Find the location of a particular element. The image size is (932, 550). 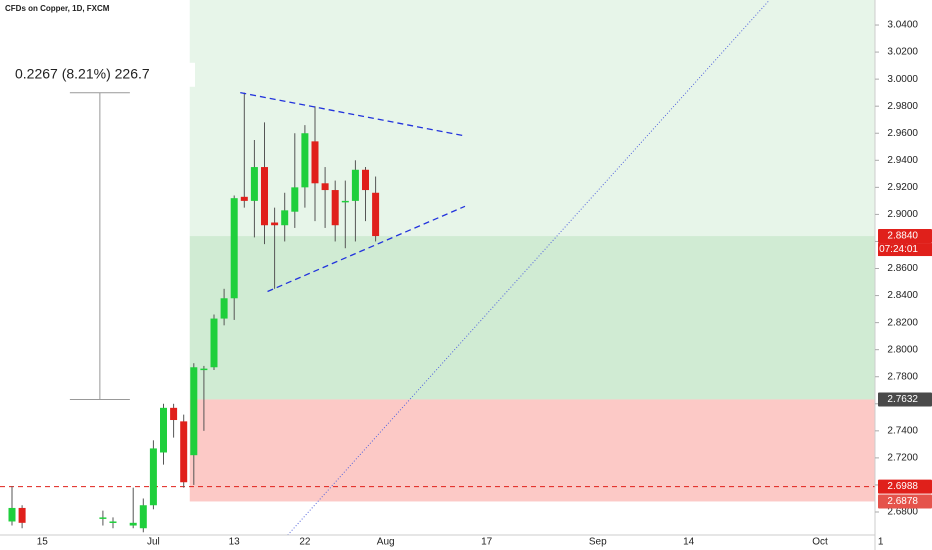

x-tick-label: Jul is located at coordinates (153, 542).